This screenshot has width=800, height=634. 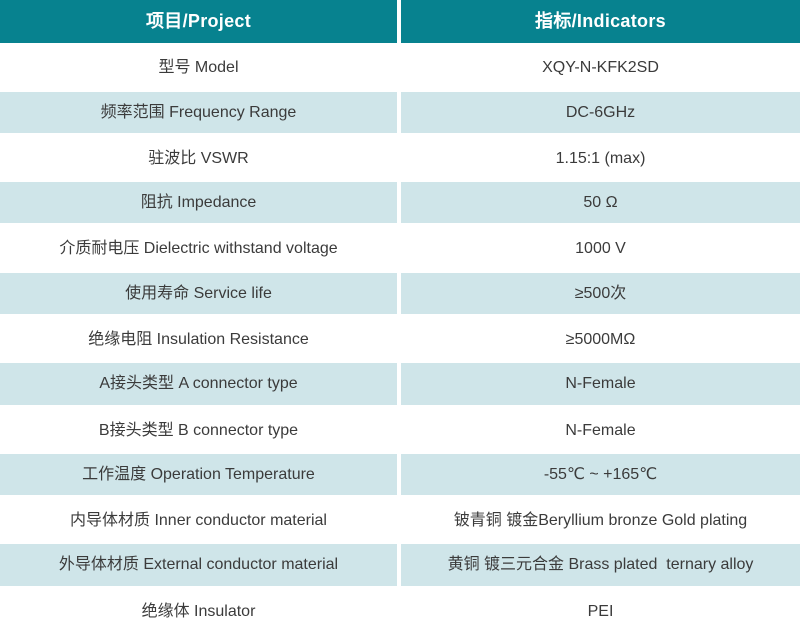 I want to click on table-row-a-connector-type: A接头类型 A connector type N-Female, so click(x=400, y=385).